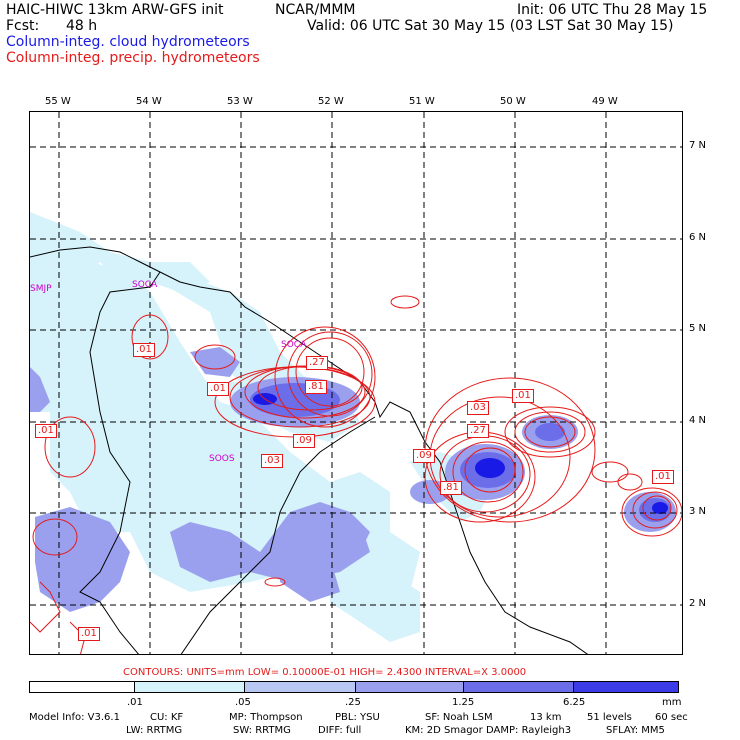 Image resolution: width=740 pixels, height=740 pixels. What do you see at coordinates (698, 328) in the screenshot?
I see `lat-label: 5 N` at bounding box center [698, 328].